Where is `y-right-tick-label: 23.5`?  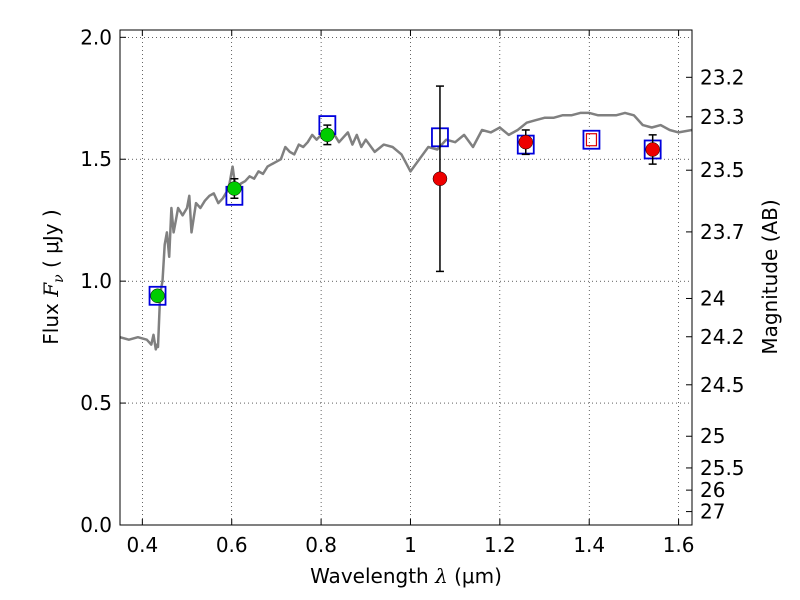
y-right-tick-label: 23.5 is located at coordinates (722, 170).